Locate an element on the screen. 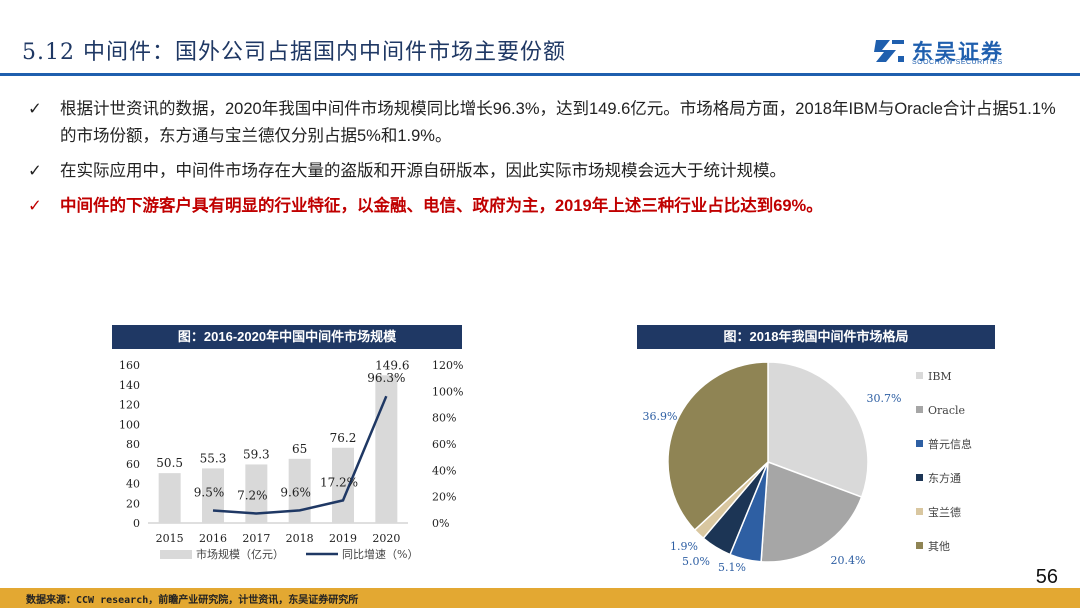 The width and height of the screenshot is (1080, 608). slice-value-label: 5.1% is located at coordinates (732, 567).